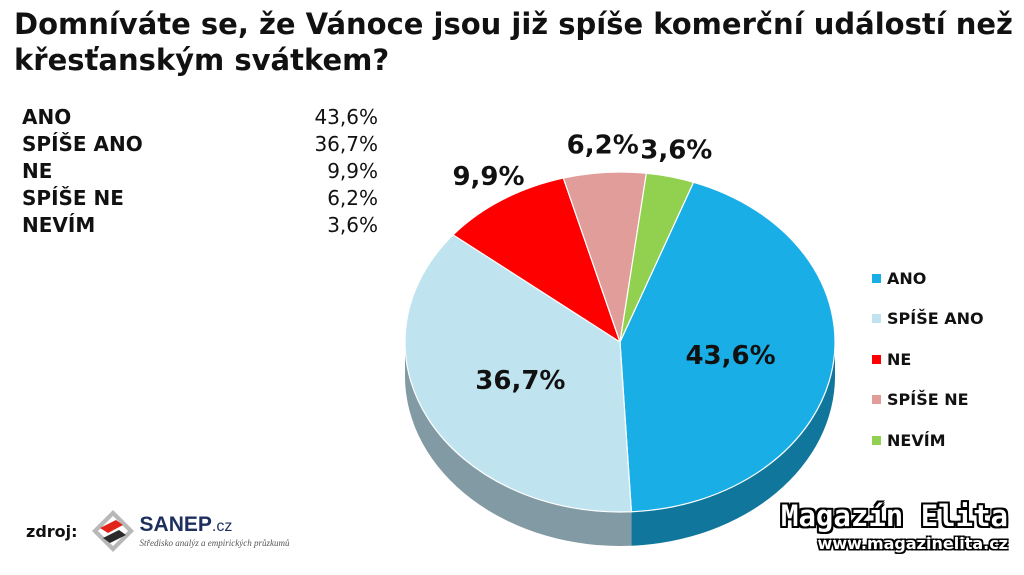  What do you see at coordinates (907, 278) in the screenshot?
I see `legend-label: ANO` at bounding box center [907, 278].